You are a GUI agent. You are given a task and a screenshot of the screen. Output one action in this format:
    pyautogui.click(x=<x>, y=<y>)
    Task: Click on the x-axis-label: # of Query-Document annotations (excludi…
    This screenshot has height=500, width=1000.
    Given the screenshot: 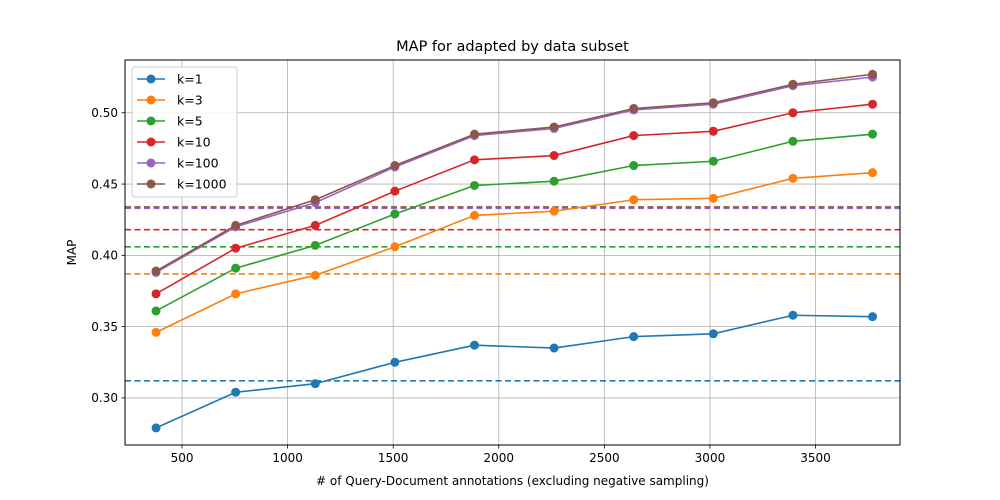 What is the action you would take?
    pyautogui.click(x=512, y=481)
    